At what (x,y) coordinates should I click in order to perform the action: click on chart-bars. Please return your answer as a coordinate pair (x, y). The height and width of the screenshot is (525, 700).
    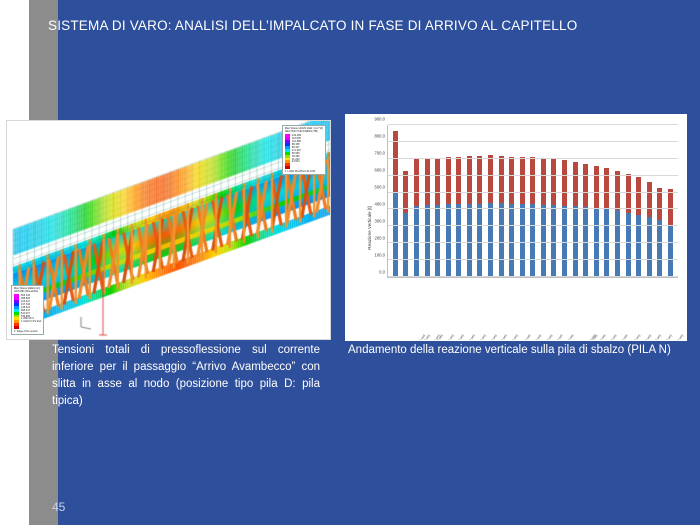
    Looking at the image, I should click on (533, 201).